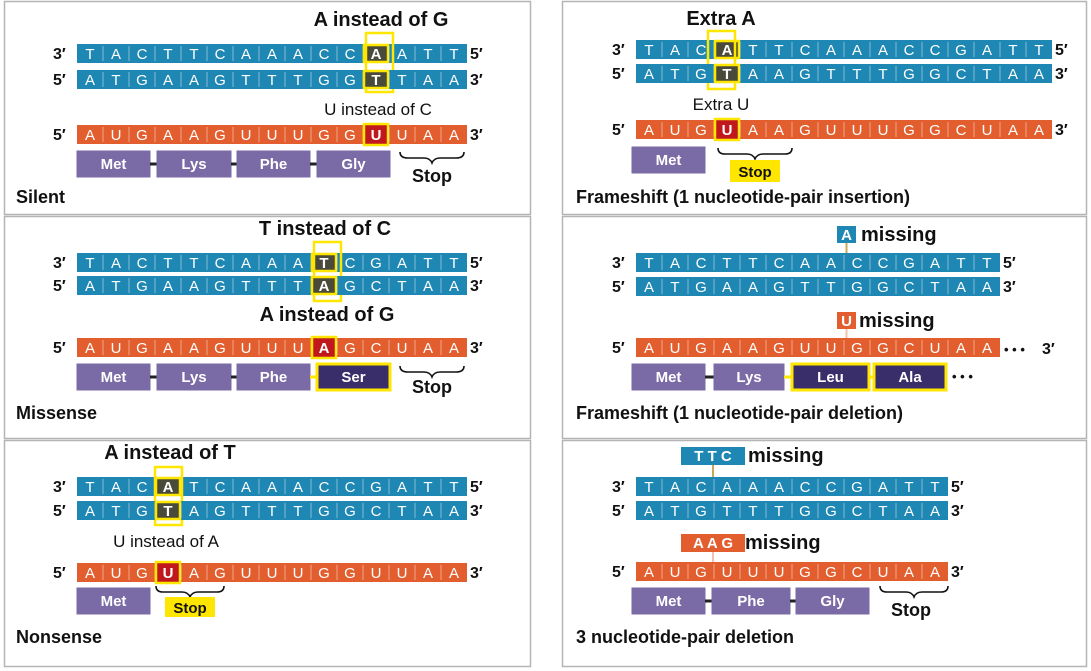 The width and height of the screenshot is (1091, 671). I want to click on panel-caption: Frameshift (1 nucleotide-pair deletion), so click(739, 413).